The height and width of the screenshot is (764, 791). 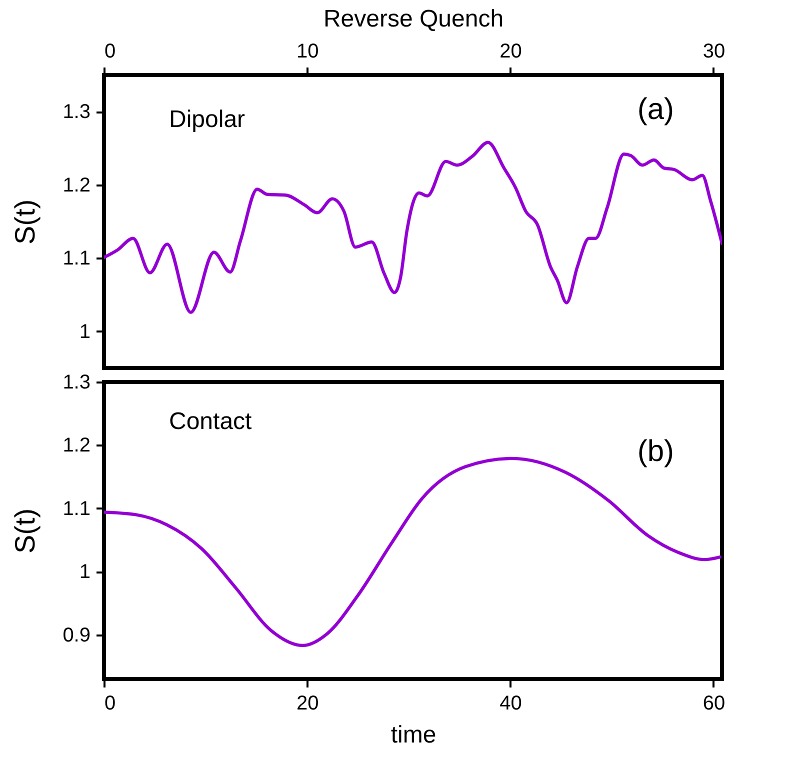 I want to click on annotation: (a), so click(x=655, y=109).